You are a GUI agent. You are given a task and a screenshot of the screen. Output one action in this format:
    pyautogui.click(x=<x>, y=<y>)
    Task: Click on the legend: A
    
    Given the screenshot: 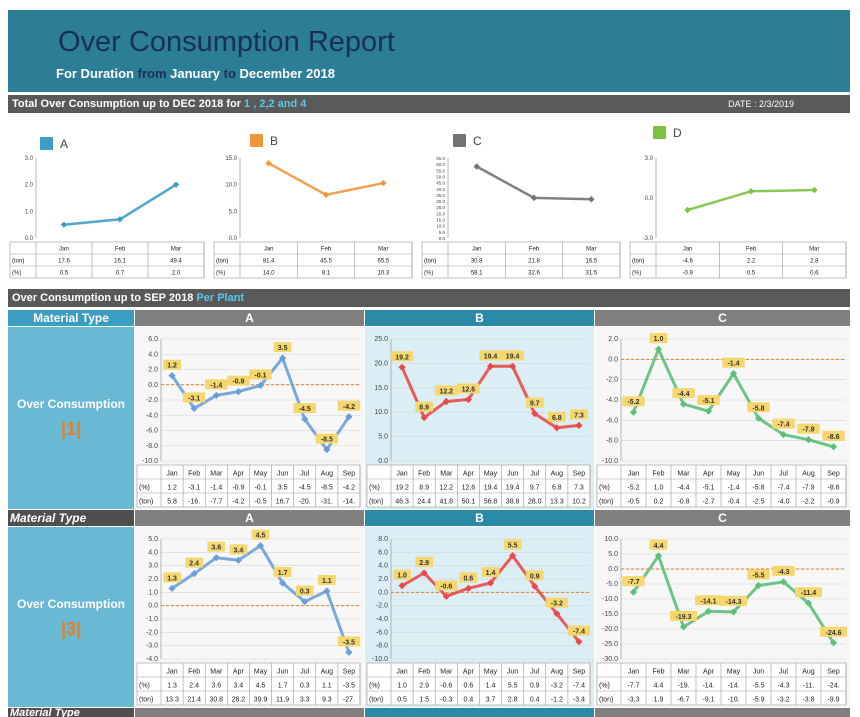 What is the action you would take?
    pyautogui.click(x=54, y=144)
    